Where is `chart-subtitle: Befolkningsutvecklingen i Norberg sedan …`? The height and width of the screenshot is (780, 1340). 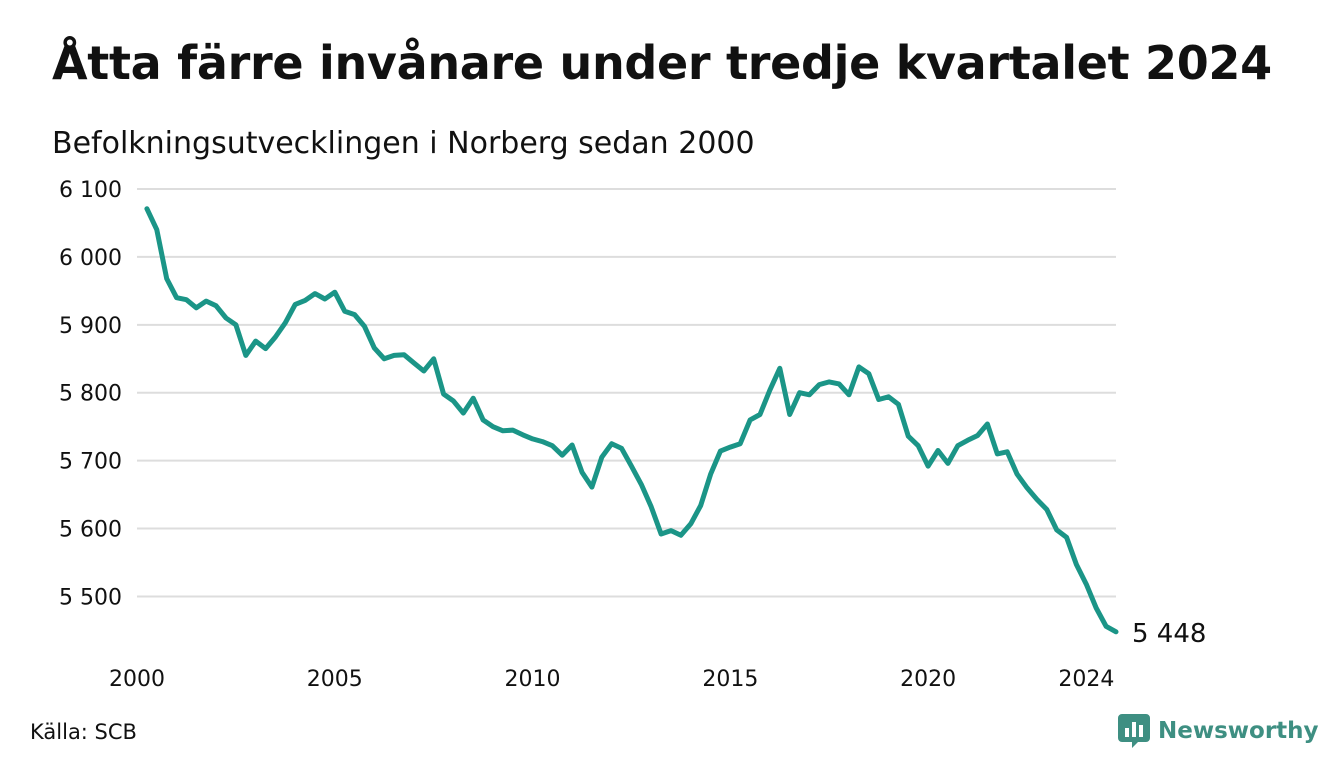 chart-subtitle: Befolkningsutvecklingen i Norberg sedan … is located at coordinates (403, 143).